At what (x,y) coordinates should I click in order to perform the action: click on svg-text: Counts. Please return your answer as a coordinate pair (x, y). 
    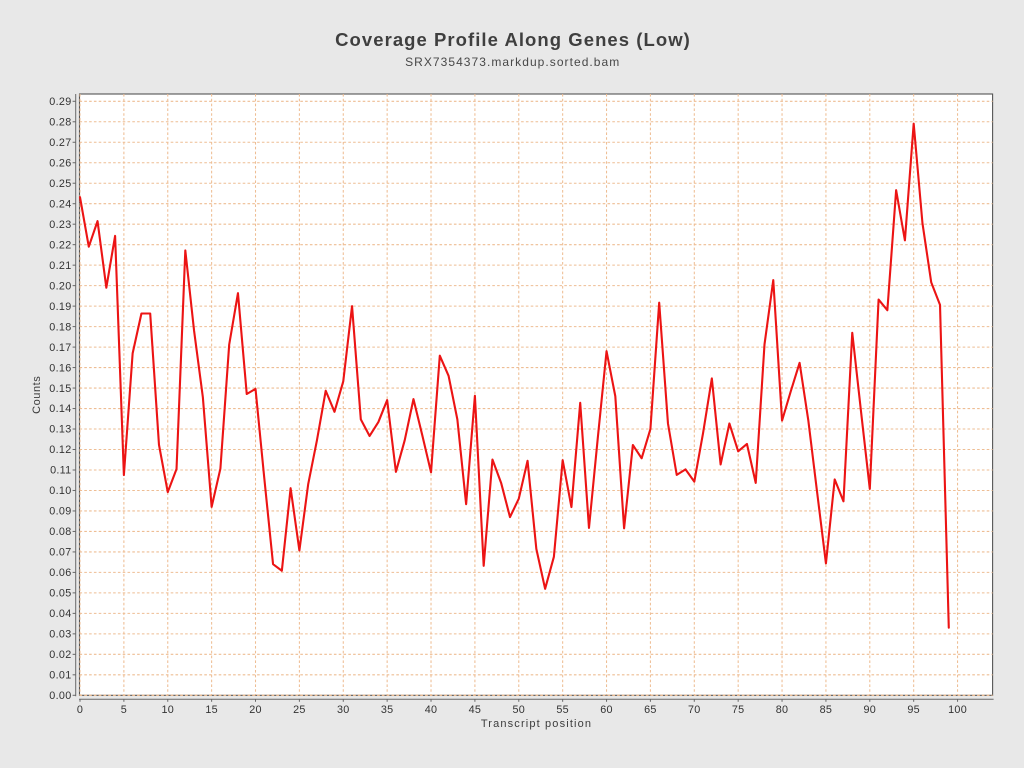
    Looking at the image, I should click on (37, 395).